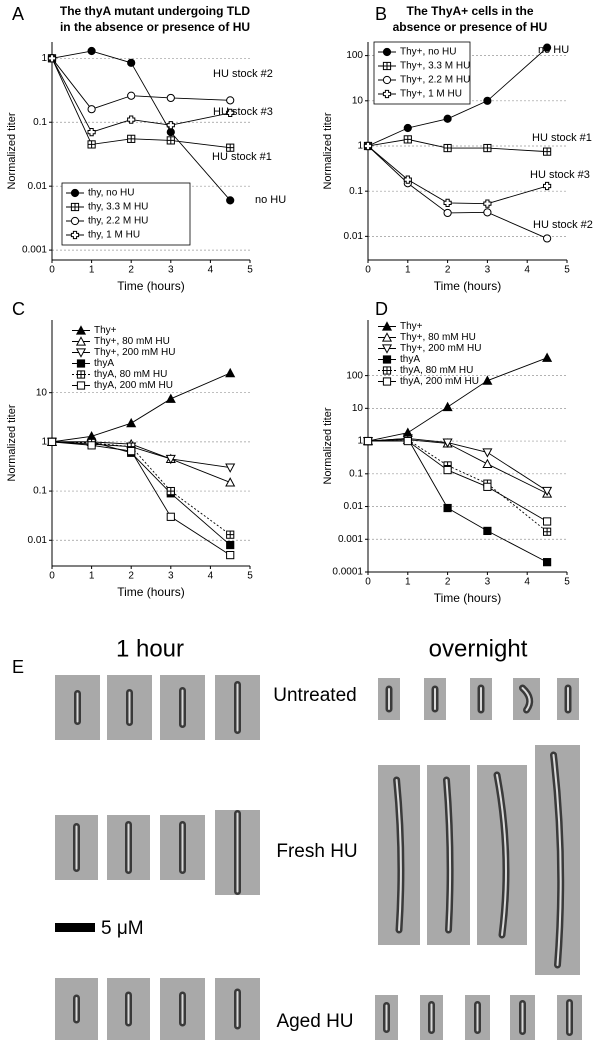  I want to click on x-tick-label: 4, so click(211, 270).